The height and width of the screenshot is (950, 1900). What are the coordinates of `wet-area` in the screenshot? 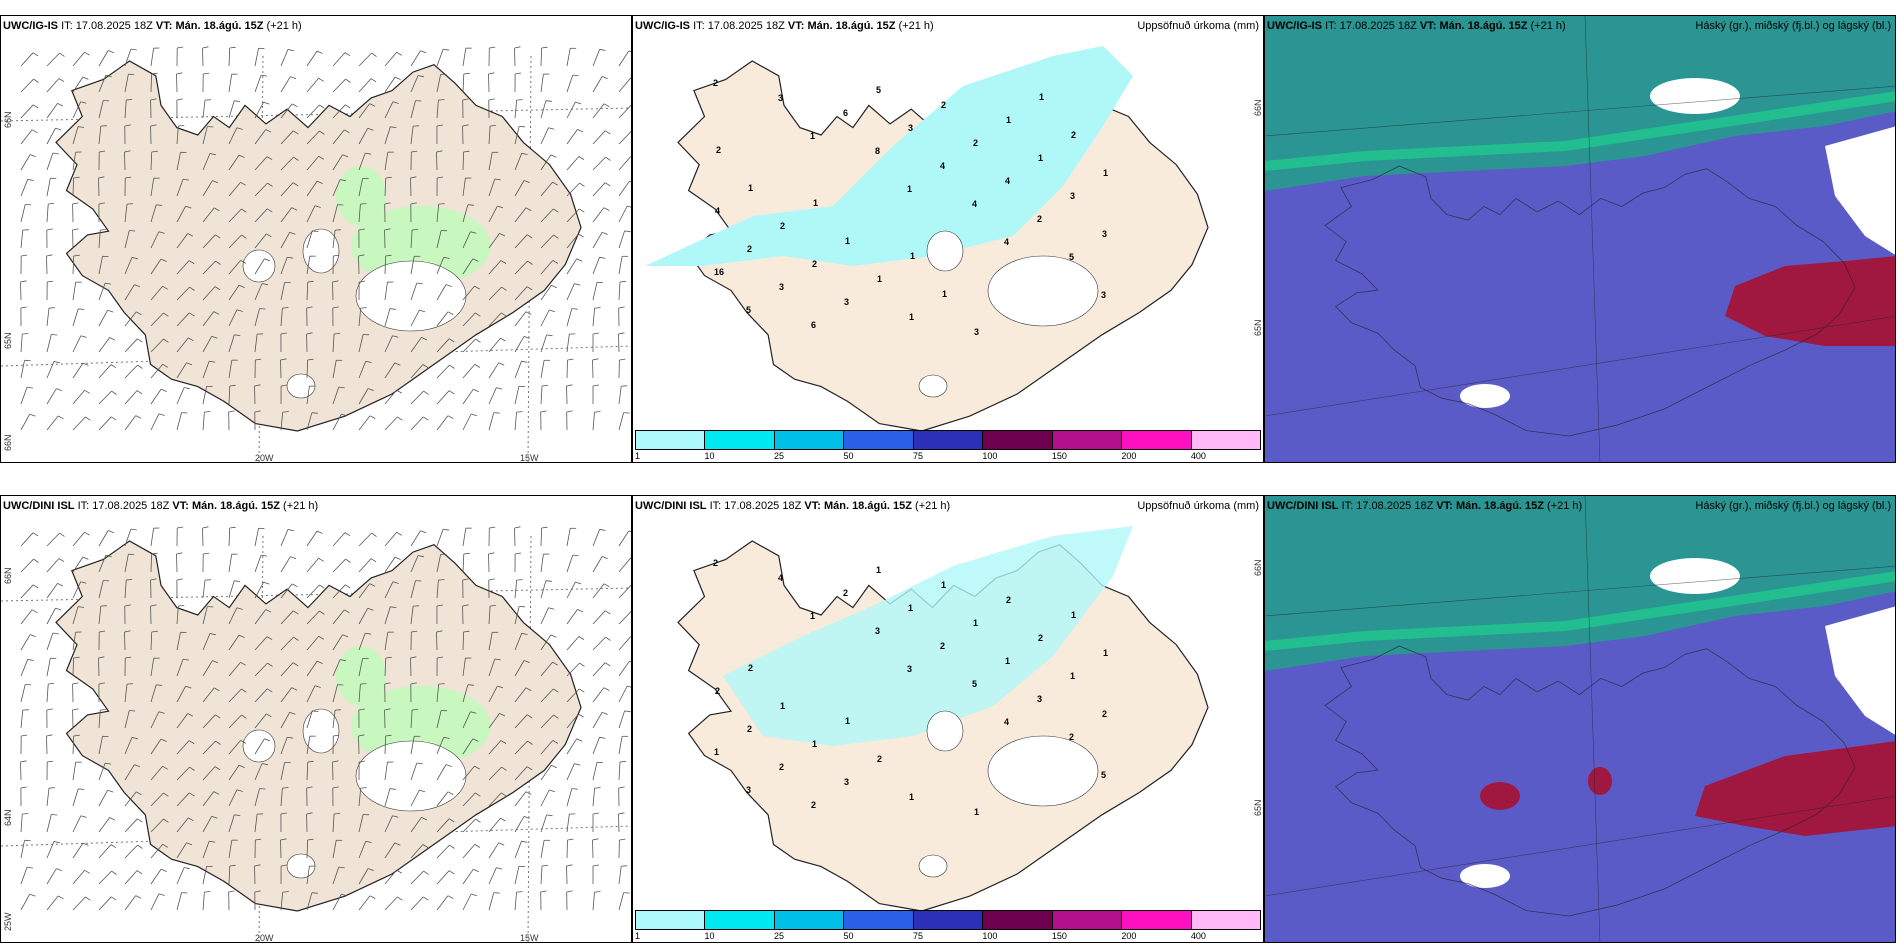 It's located at (361, 676).